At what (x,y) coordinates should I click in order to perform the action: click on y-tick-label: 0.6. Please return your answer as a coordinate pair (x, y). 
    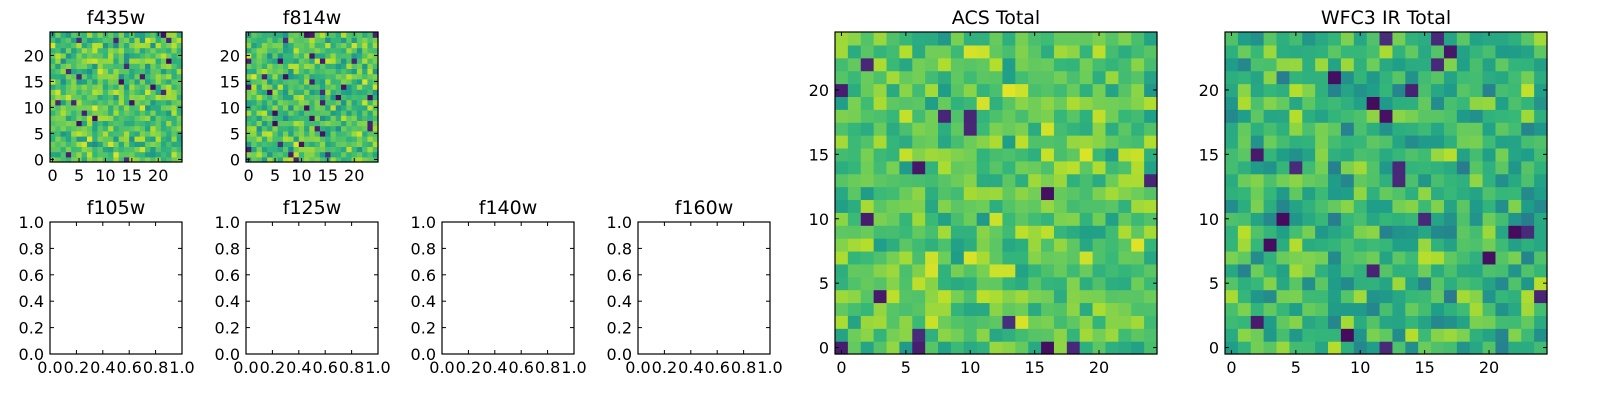
    Looking at the image, I should click on (619, 275).